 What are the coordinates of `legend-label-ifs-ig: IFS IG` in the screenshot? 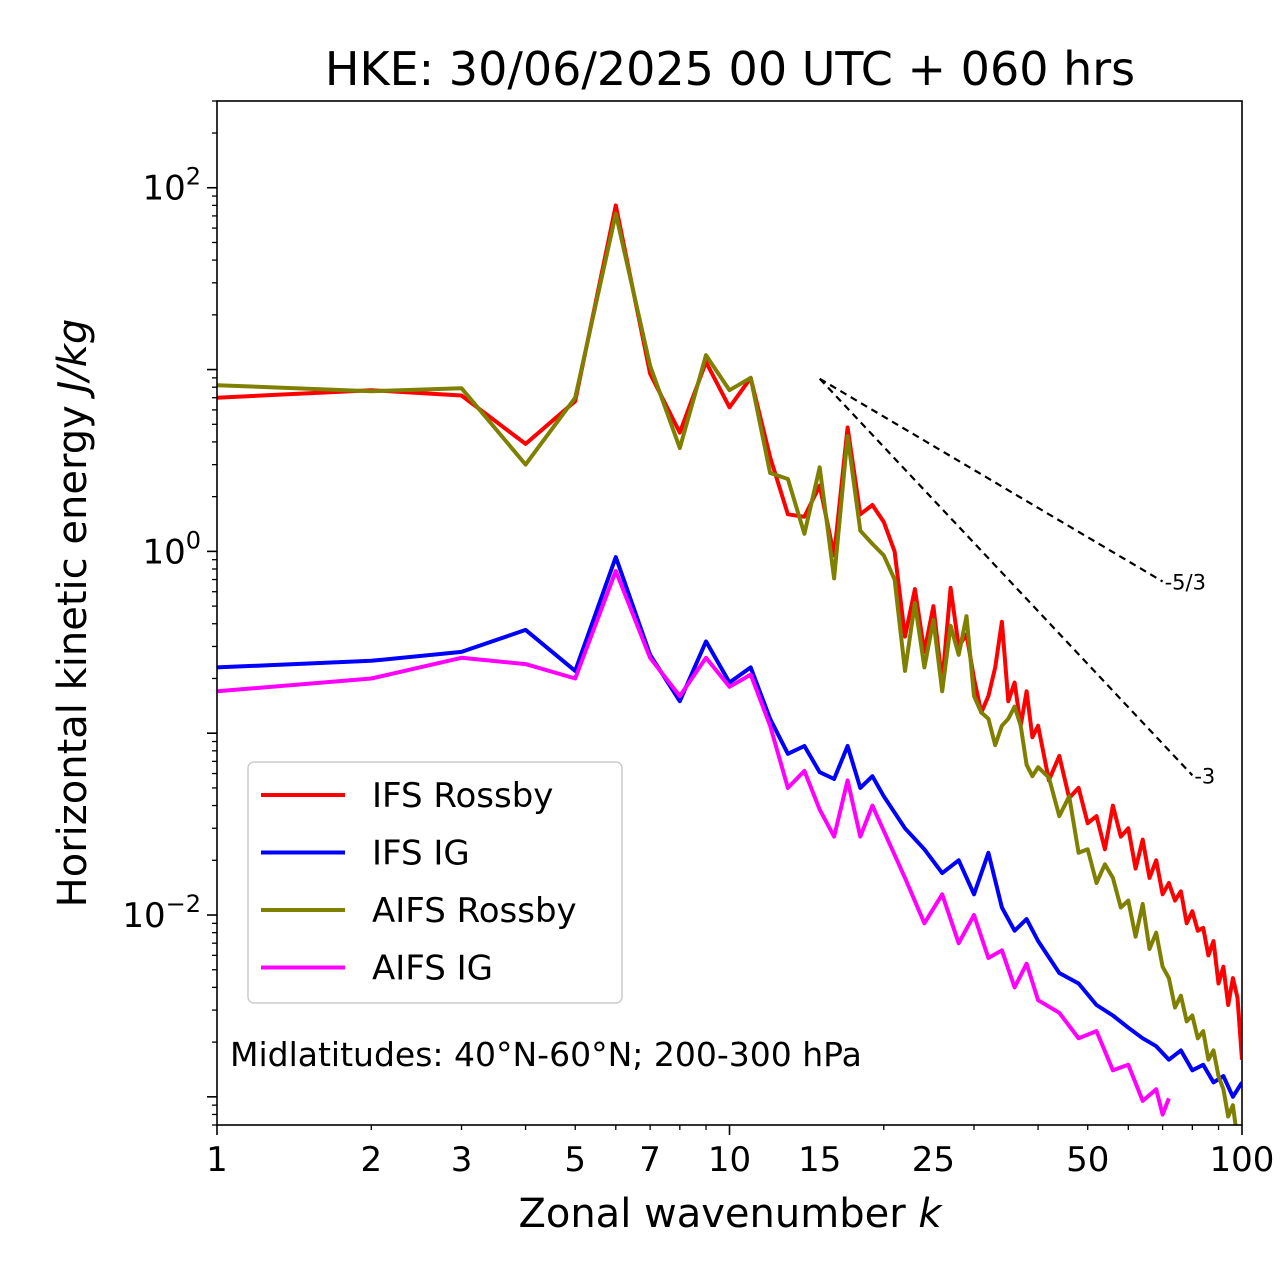 It's located at (421, 854).